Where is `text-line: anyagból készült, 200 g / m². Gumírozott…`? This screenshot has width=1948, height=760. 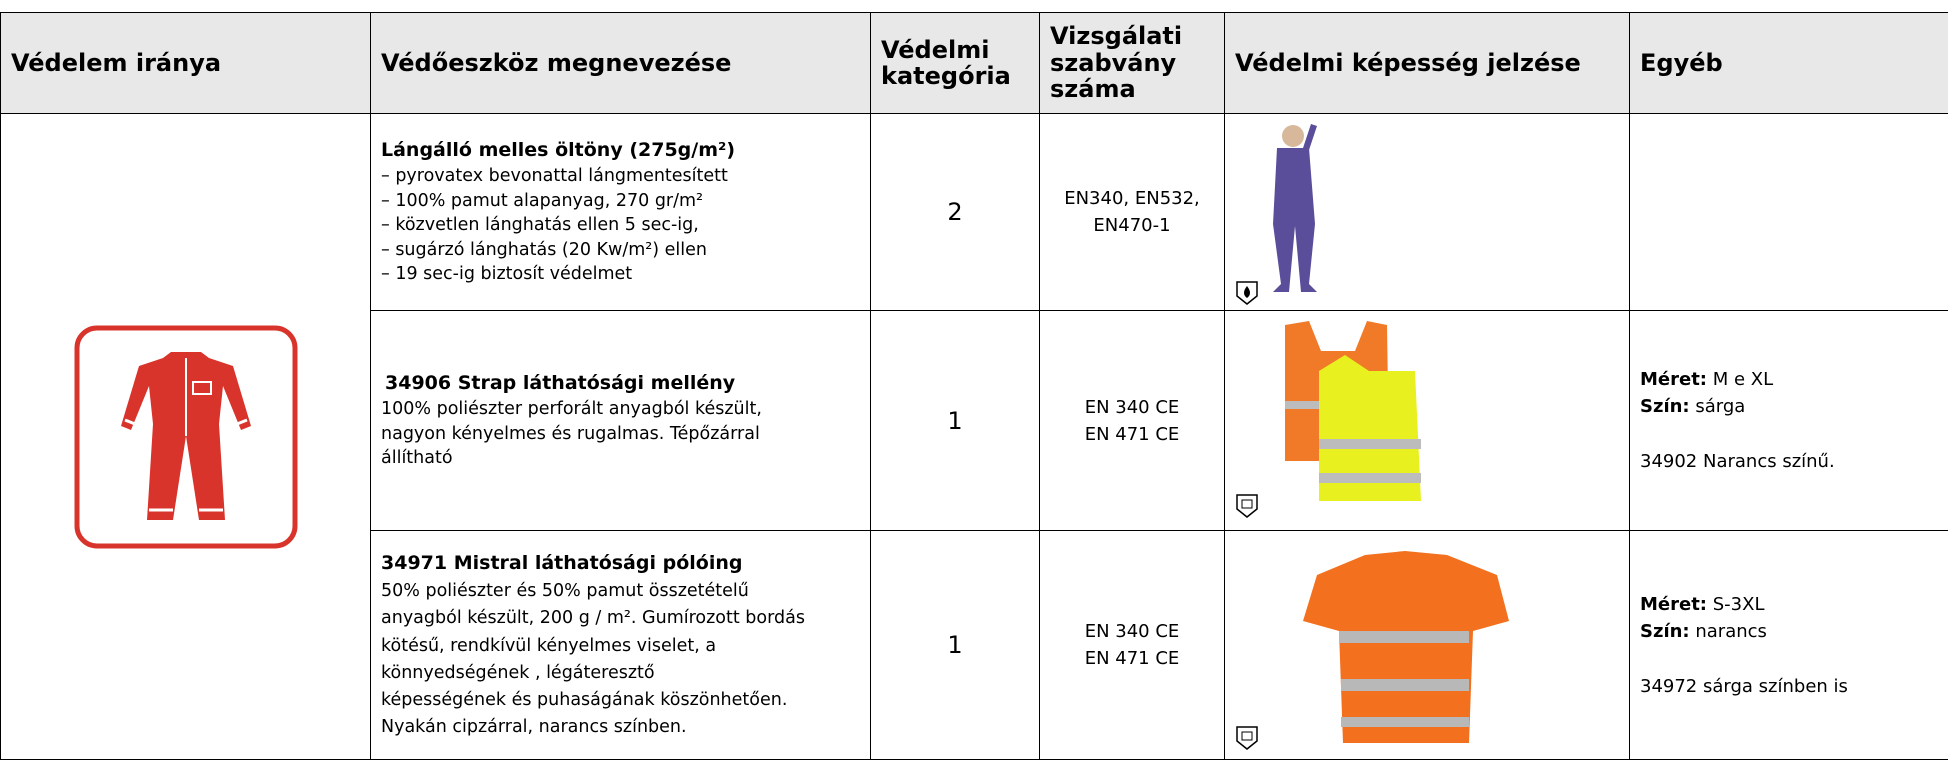
text-line: anyagból készült, 200 g / m². Gumírozott… is located at coordinates (620, 618).